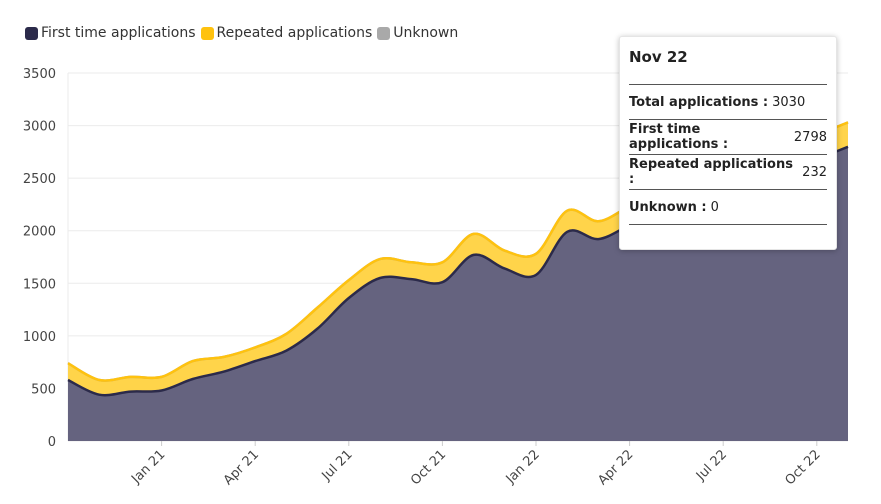 Image resolution: width=881 pixels, height=504 pixels. Describe the element at coordinates (39, 232) in the screenshot. I see `y-tick-label: 2000` at that location.